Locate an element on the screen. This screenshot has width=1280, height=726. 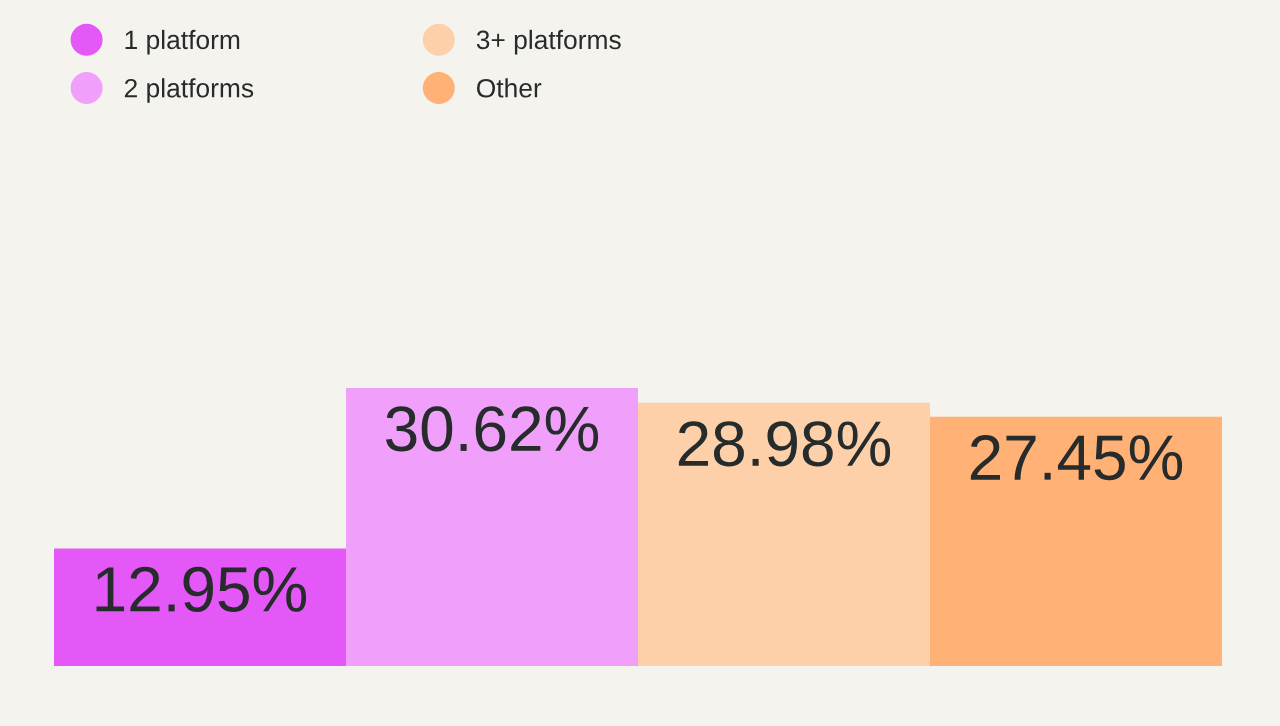
data-label: 27.45% is located at coordinates (1076, 458).